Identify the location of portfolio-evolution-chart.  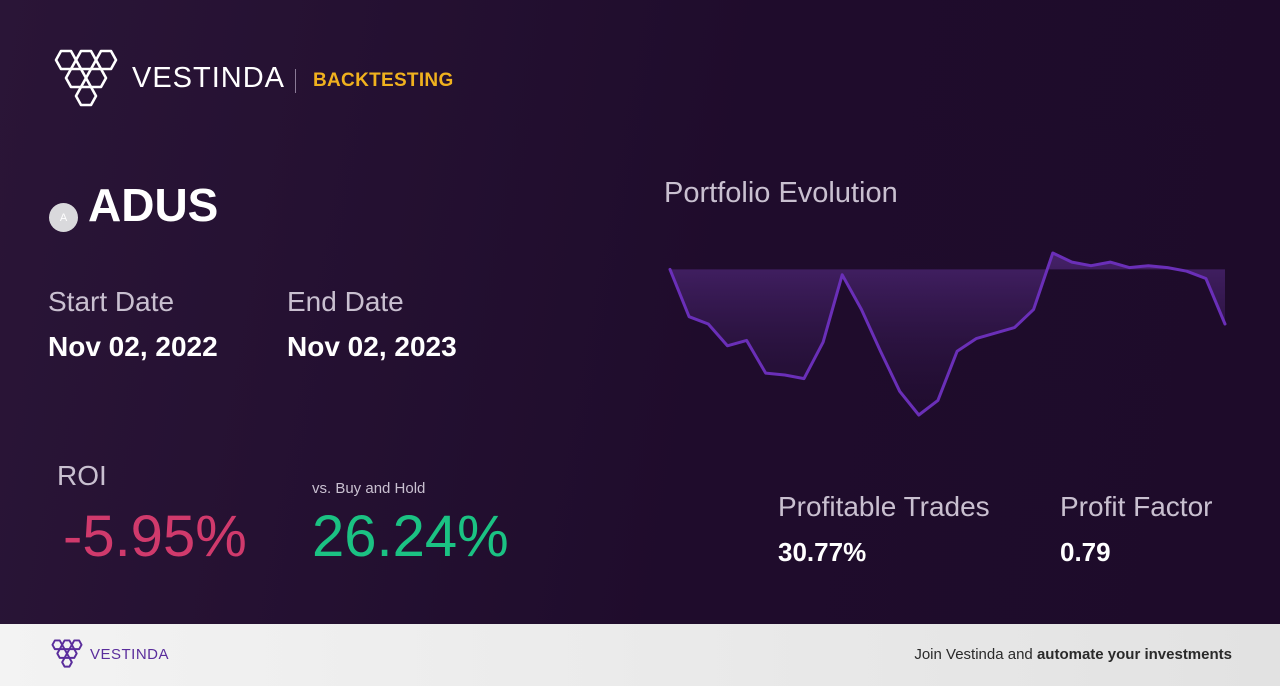
(947, 334).